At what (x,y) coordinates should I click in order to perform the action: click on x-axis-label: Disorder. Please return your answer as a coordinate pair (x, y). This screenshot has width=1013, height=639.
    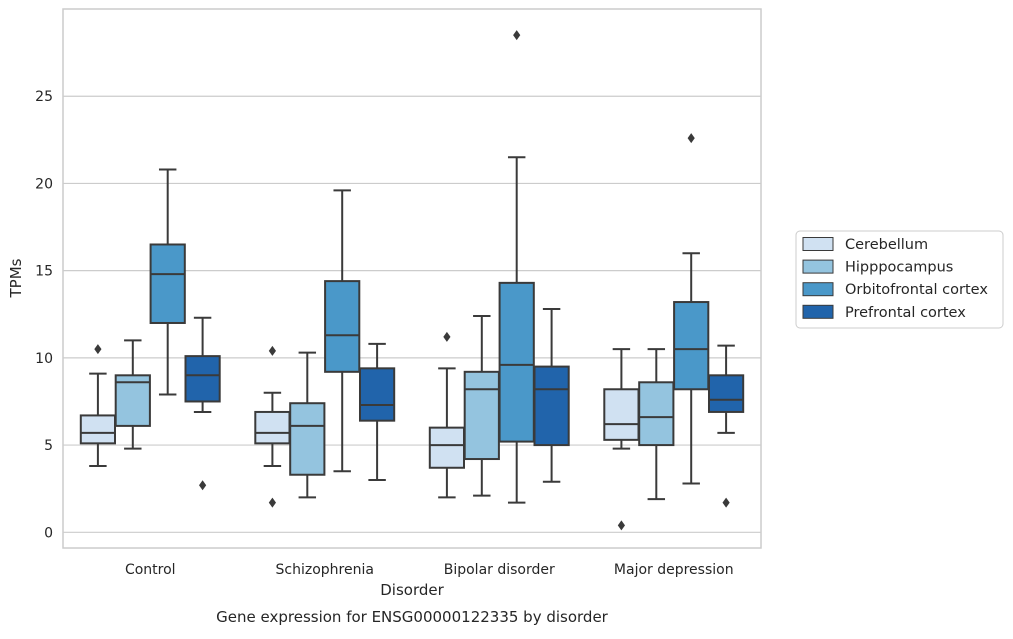
    Looking at the image, I should click on (412, 590).